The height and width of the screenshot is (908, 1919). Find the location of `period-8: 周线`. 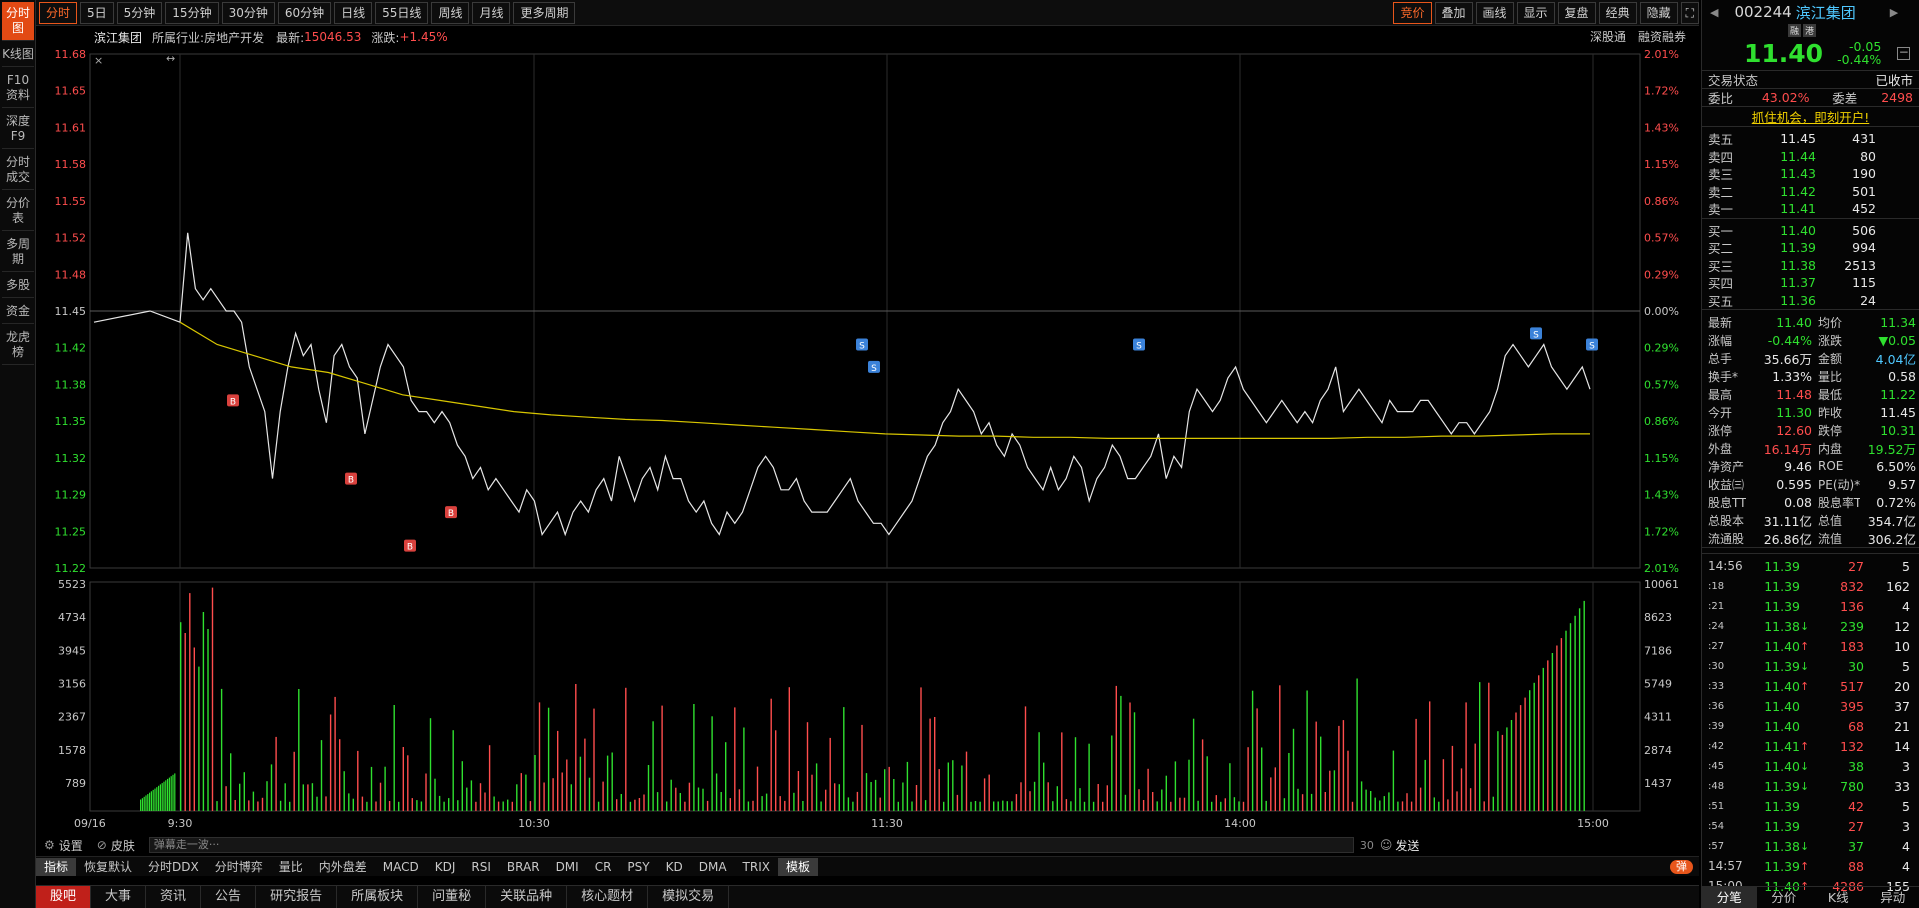

period-8: 周线 is located at coordinates (450, 12).